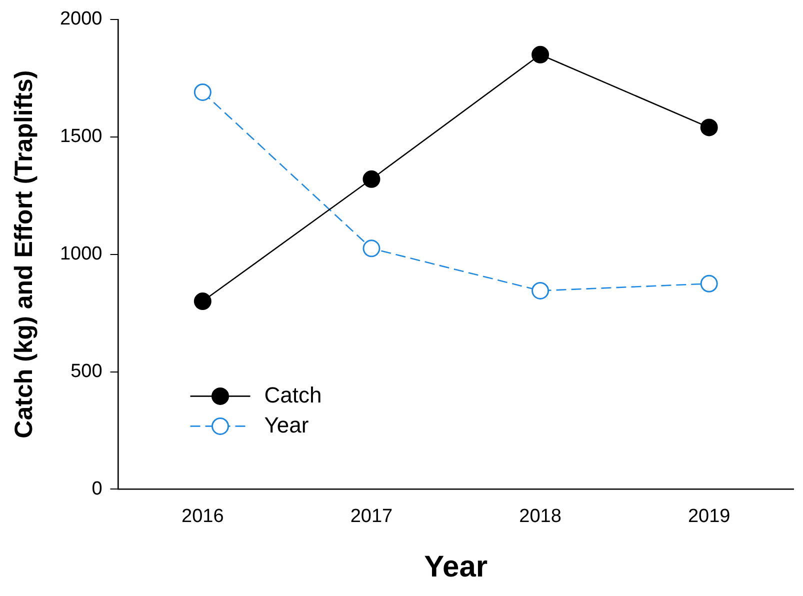 The image size is (803, 596). I want to click on x-tick-label: 2019, so click(709, 516).